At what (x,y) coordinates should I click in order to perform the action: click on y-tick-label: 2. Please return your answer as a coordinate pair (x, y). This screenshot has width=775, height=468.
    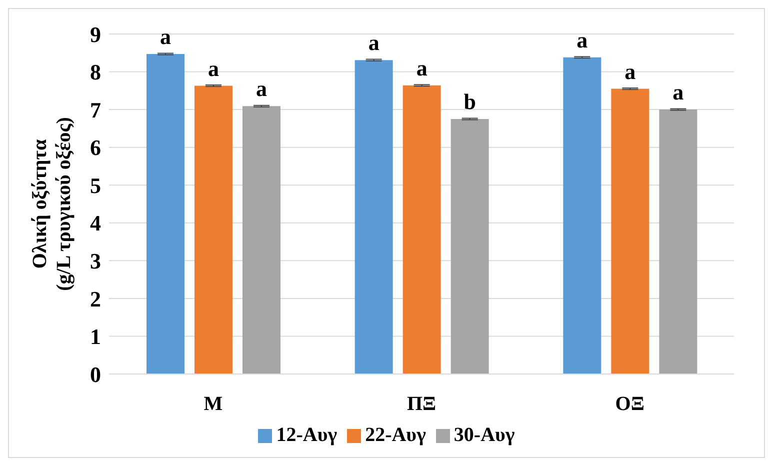
    Looking at the image, I should click on (95, 299).